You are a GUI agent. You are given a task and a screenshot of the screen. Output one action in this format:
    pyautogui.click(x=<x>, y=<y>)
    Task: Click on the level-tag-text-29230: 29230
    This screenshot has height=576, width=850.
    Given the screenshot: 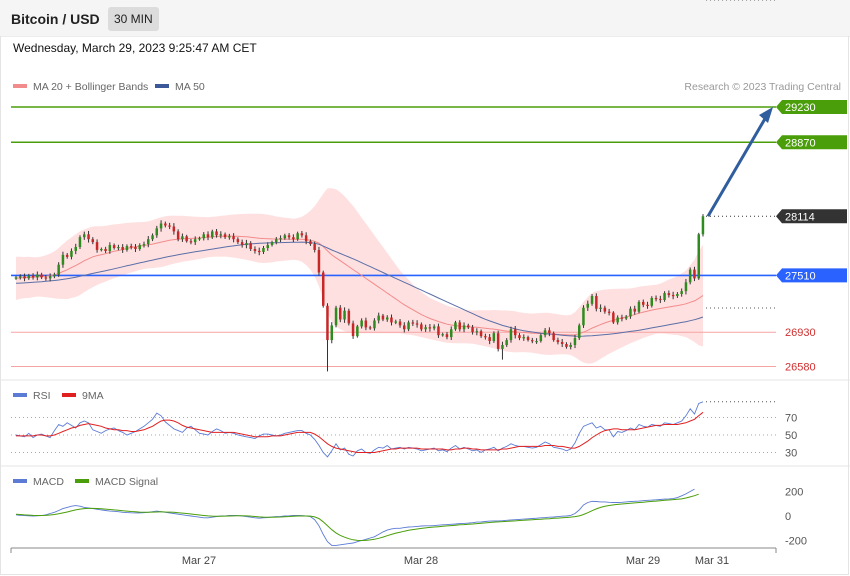 What is the action you would take?
    pyautogui.click(x=800, y=108)
    